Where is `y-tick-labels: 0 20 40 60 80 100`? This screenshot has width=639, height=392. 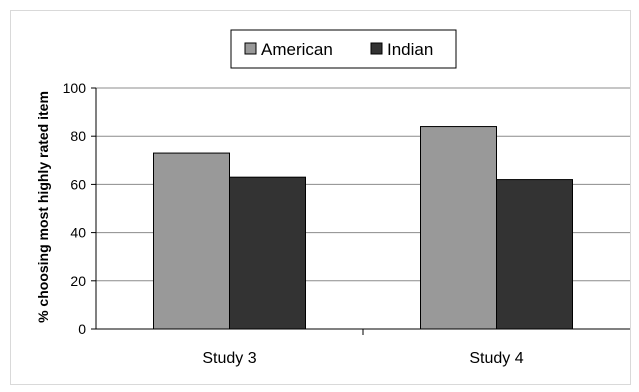 y-tick-labels: 0 20 40 60 80 100 is located at coordinates (75, 208).